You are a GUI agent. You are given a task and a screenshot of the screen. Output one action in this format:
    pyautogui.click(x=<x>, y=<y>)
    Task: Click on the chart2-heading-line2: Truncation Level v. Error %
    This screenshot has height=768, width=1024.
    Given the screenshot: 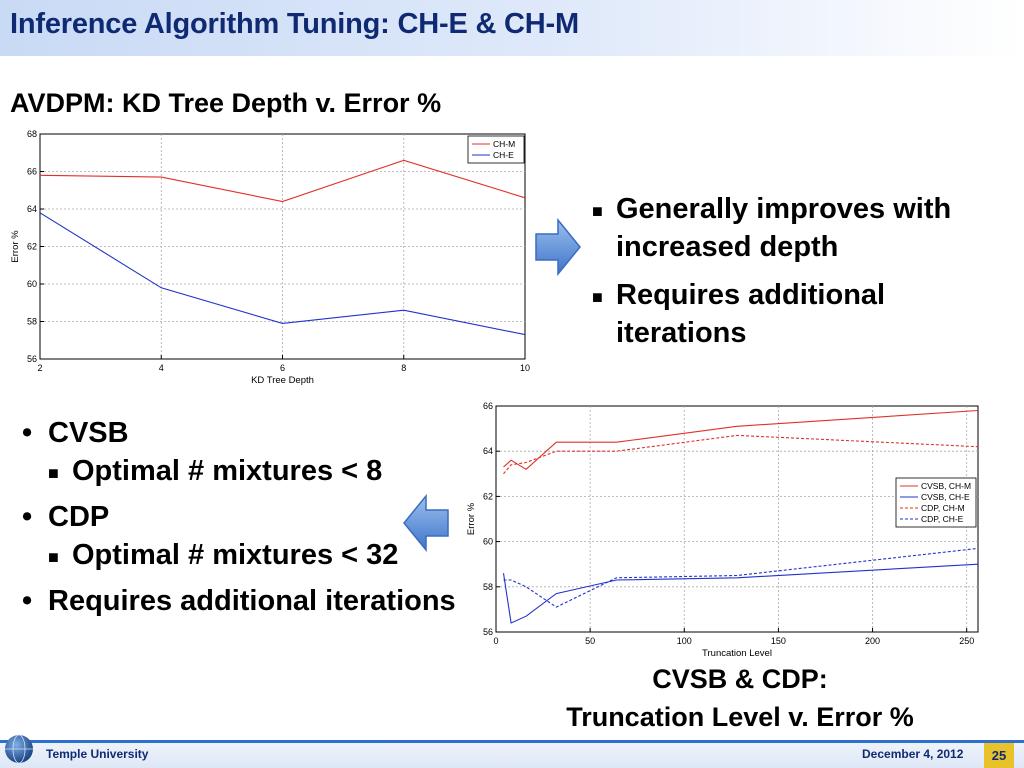 What is the action you would take?
    pyautogui.click(x=740, y=717)
    